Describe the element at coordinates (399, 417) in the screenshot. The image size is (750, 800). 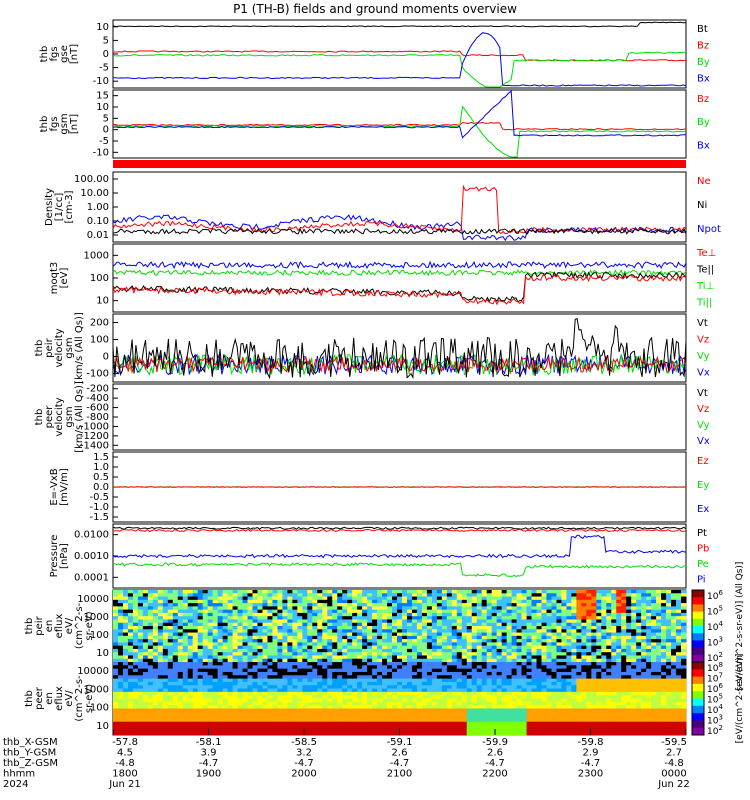
I see `panel-6-frame` at that location.